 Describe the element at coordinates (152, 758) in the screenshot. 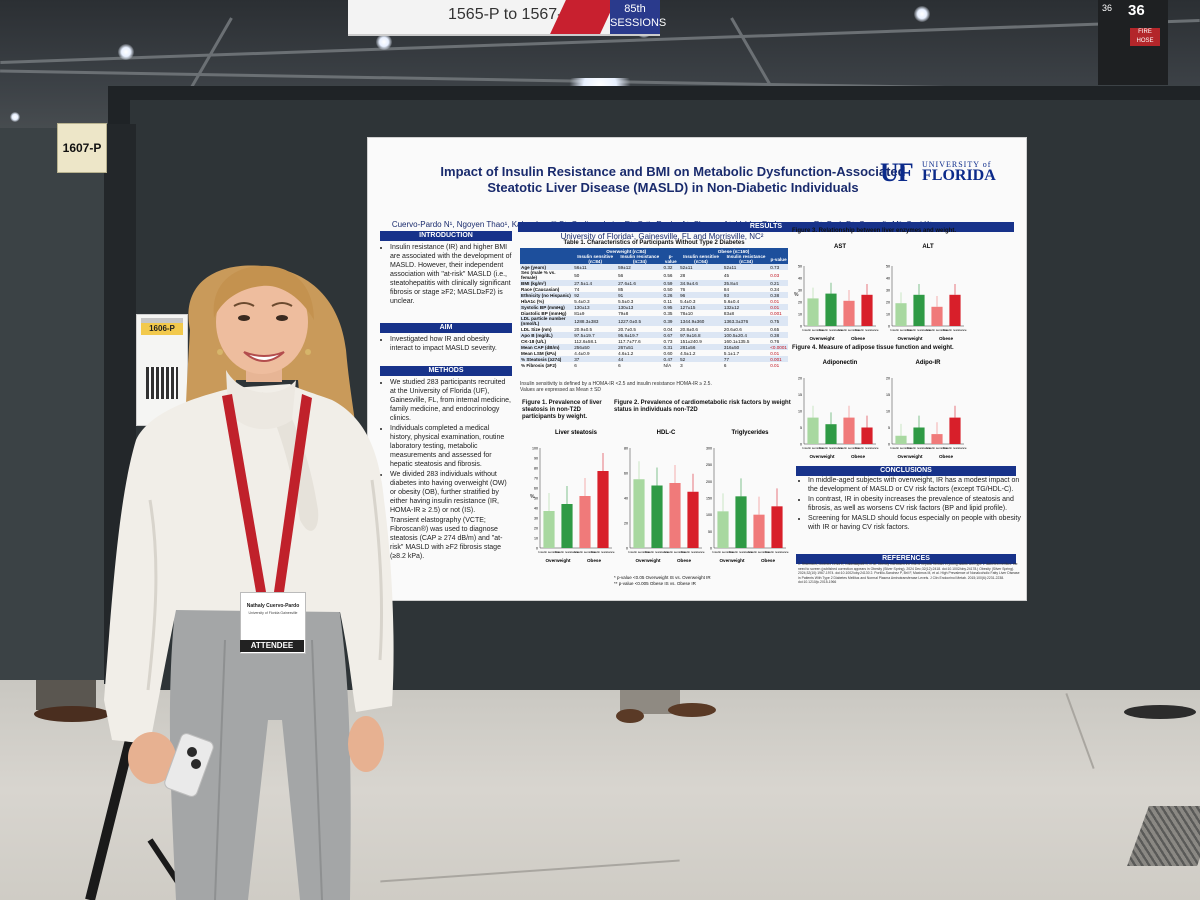

I see `left-hand` at that location.